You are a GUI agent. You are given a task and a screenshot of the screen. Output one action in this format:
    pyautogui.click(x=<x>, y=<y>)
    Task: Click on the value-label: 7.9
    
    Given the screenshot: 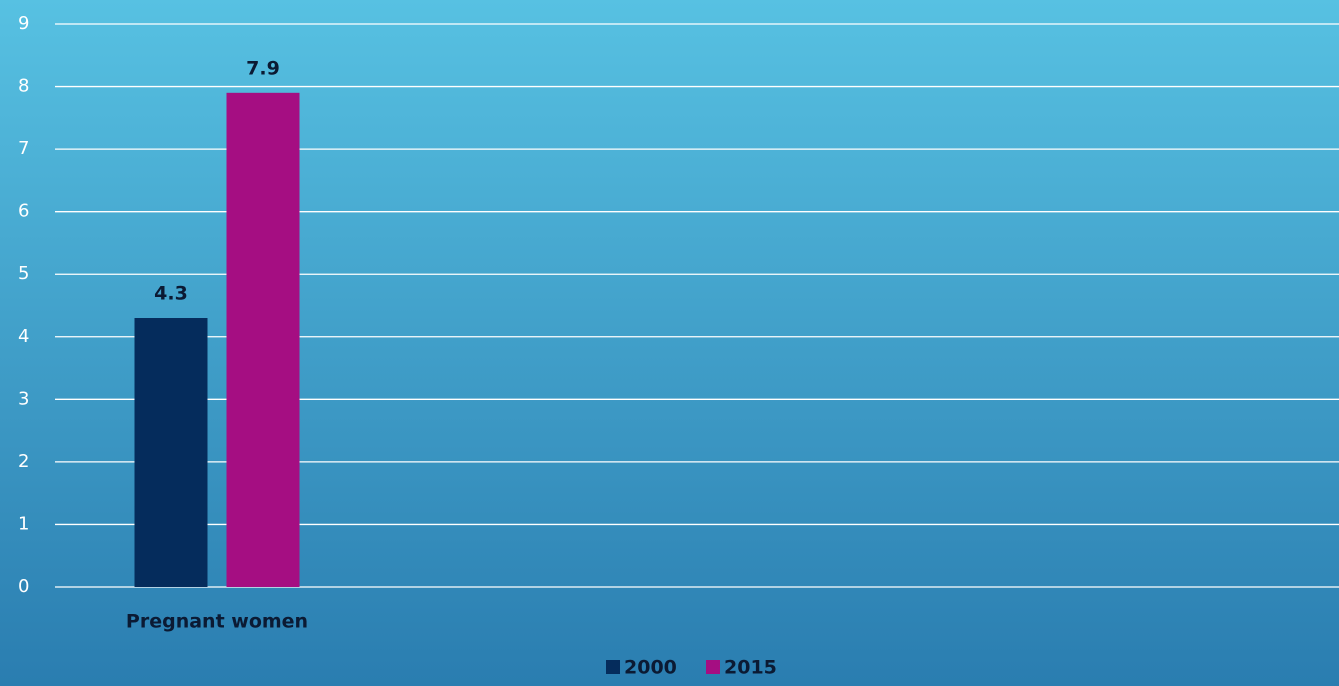 What is the action you would take?
    pyautogui.click(x=263, y=68)
    